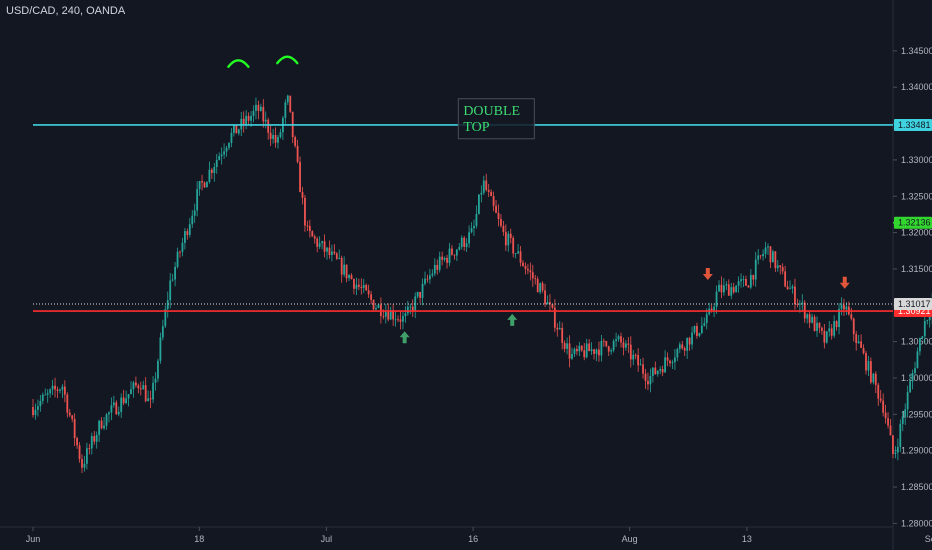  I want to click on price-tag-label: 1.33481, so click(914, 125).